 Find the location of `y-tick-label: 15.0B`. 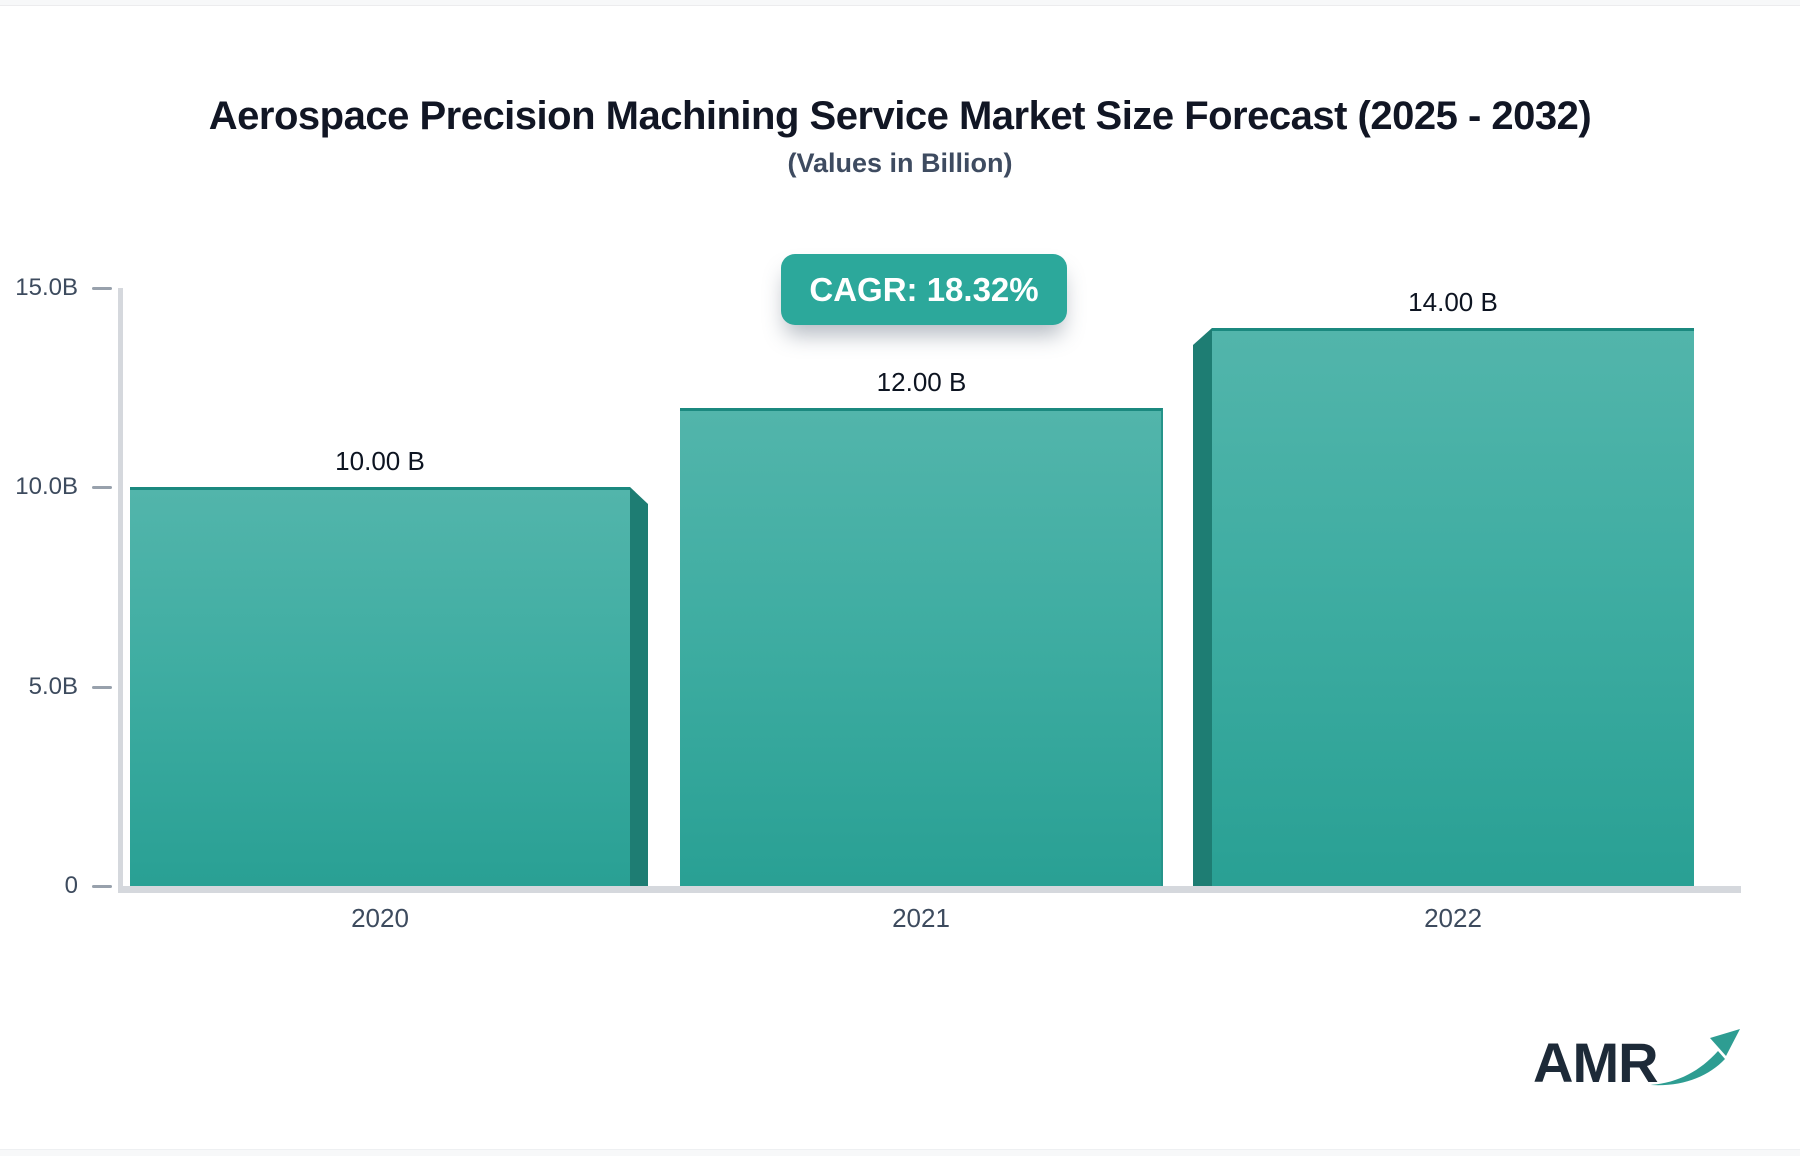

y-tick-label: 15.0B is located at coordinates (46, 287).